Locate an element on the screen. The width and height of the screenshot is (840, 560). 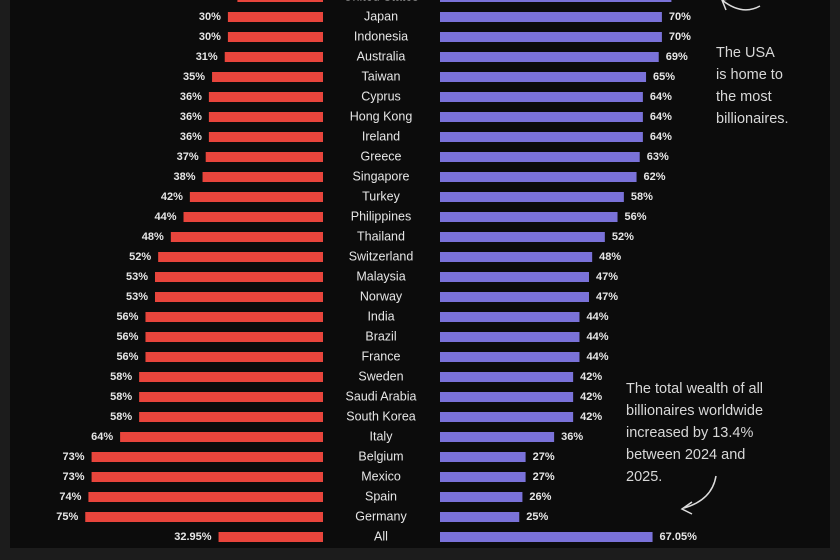
category-label: Philippines is located at coordinates (381, 216).